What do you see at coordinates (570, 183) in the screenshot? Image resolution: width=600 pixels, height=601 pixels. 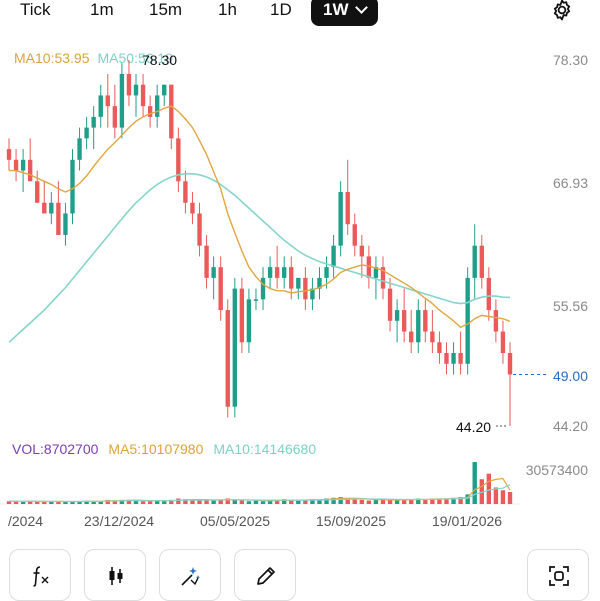 I see `price-axis-mid: 66.93` at bounding box center [570, 183].